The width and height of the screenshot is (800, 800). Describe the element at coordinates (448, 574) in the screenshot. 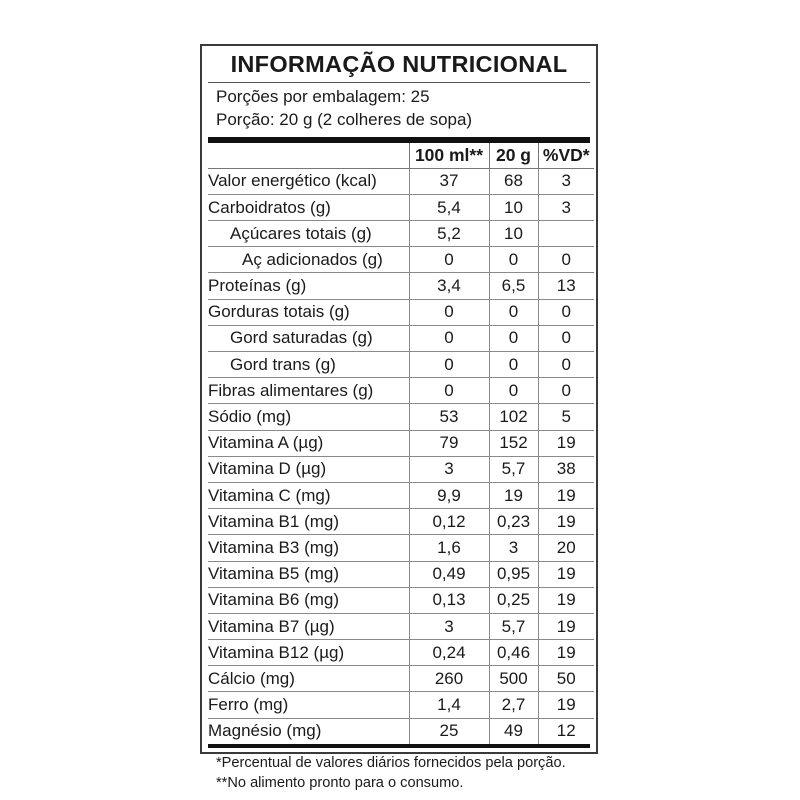

I see `value-per-100ml: 0,49` at that location.